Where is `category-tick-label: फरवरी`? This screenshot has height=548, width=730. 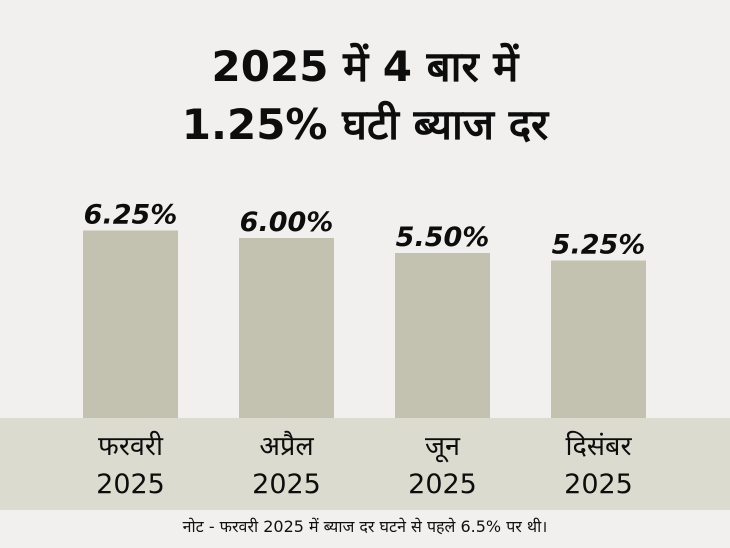
category-tick-label: फरवरी is located at coordinates (131, 446).